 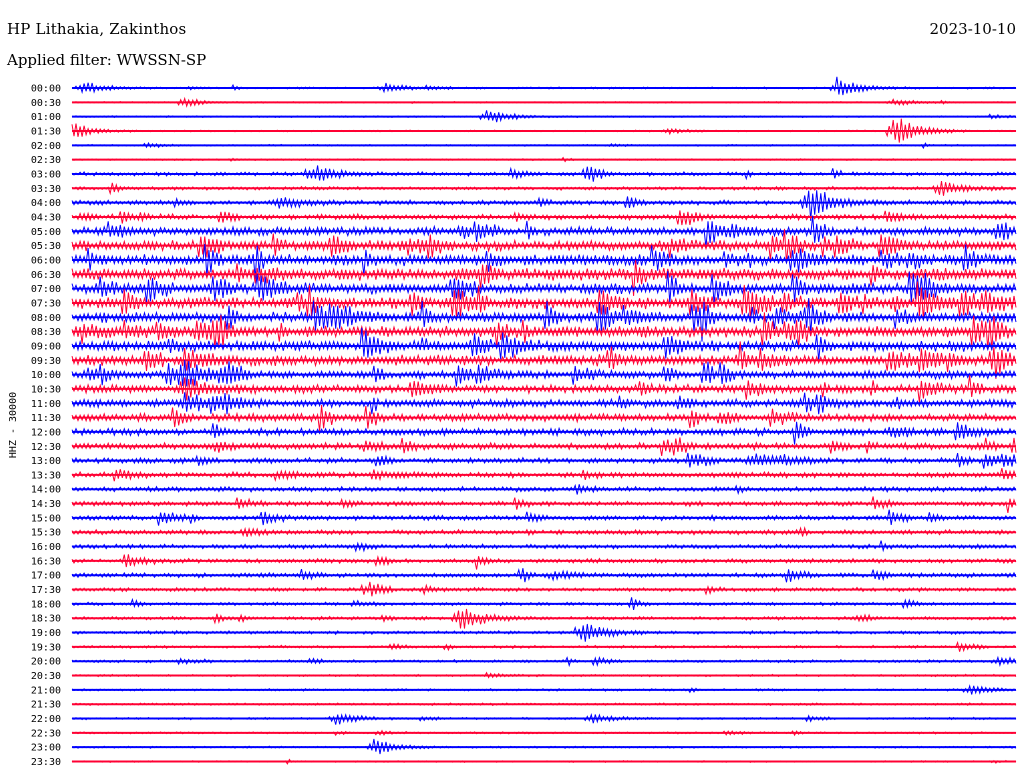 I want to click on time-tick-label: 01:30, so click(x=46, y=131).